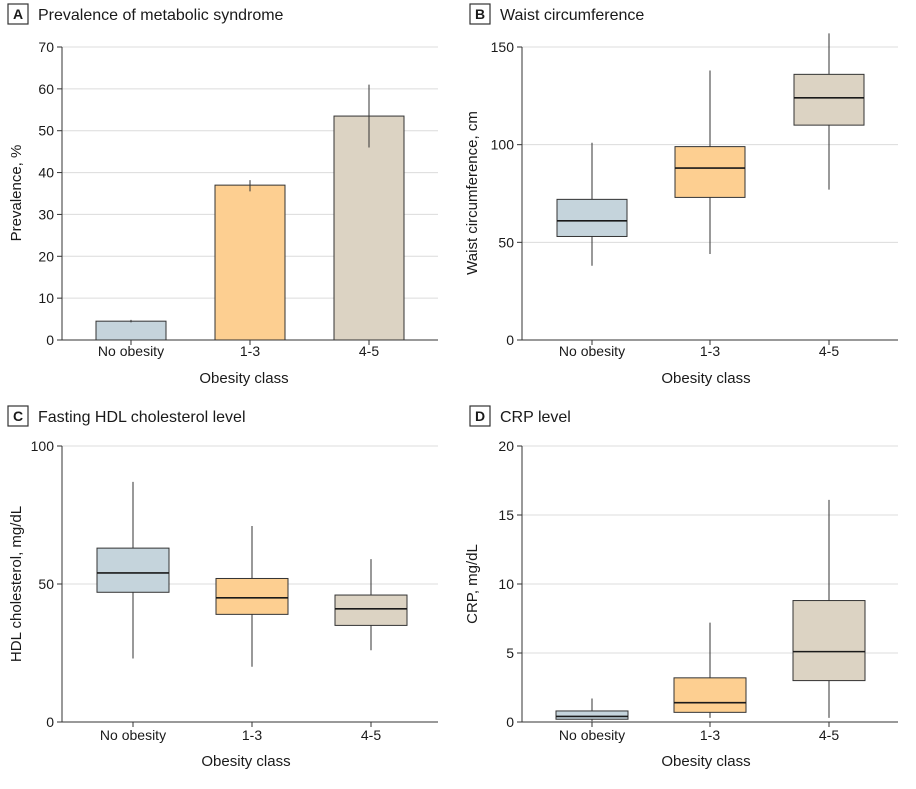 This screenshot has width=916, height=789. I want to click on panel-letter: D, so click(480, 416).